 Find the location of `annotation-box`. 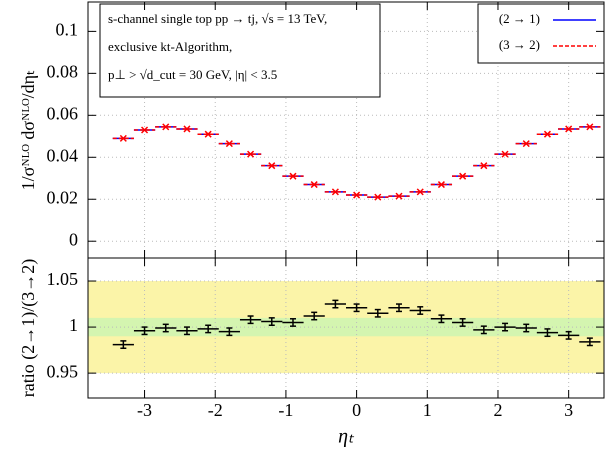

annotation-box is located at coordinates (240, 50).